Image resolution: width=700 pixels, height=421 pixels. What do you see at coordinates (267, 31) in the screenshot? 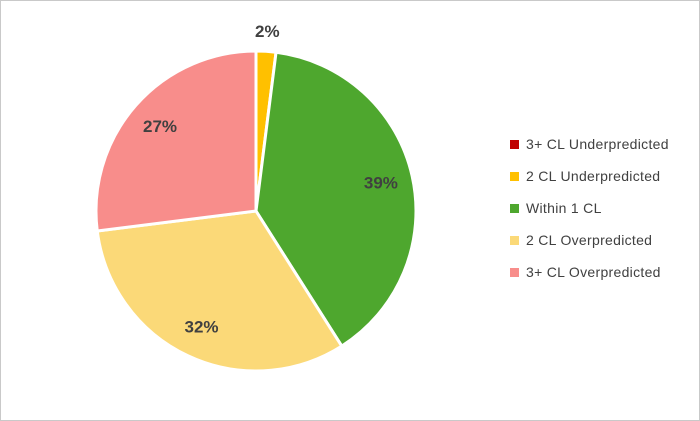
I see `data-label-2-cl-underpredicted: 2%` at bounding box center [267, 31].